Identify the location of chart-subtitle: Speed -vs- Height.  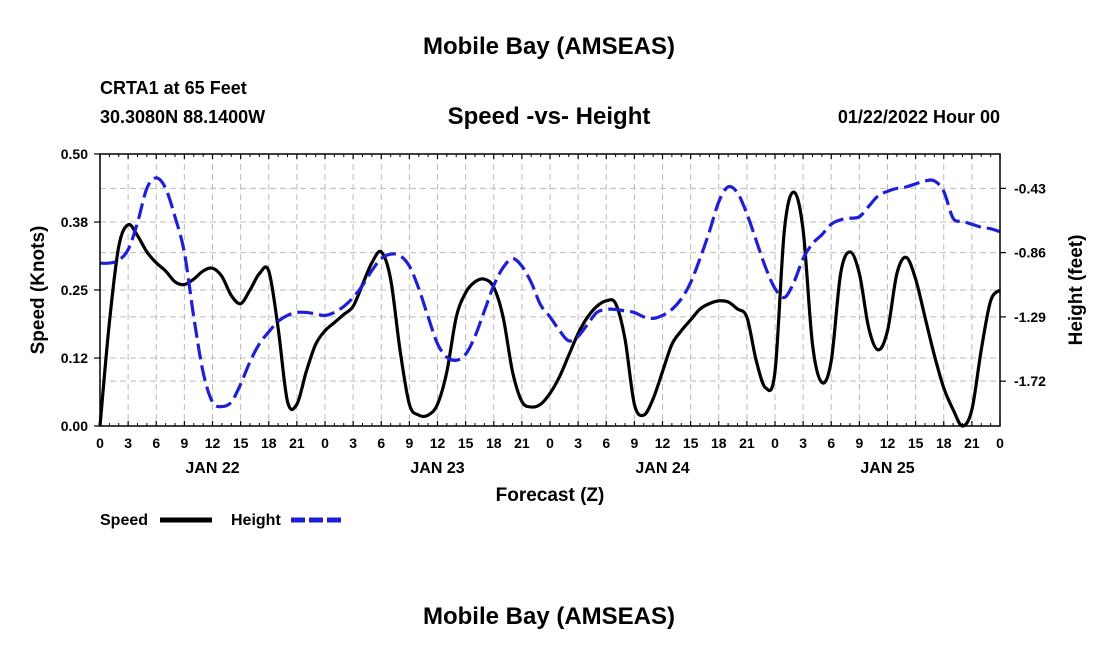
(549, 116).